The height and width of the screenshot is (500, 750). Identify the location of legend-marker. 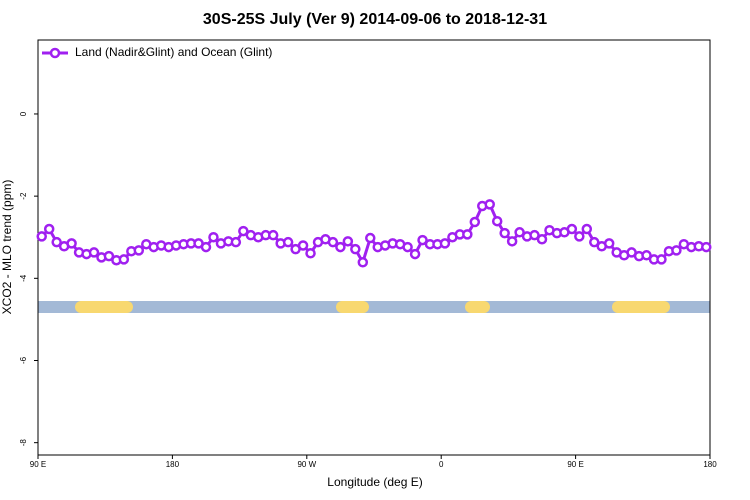
(55, 53).